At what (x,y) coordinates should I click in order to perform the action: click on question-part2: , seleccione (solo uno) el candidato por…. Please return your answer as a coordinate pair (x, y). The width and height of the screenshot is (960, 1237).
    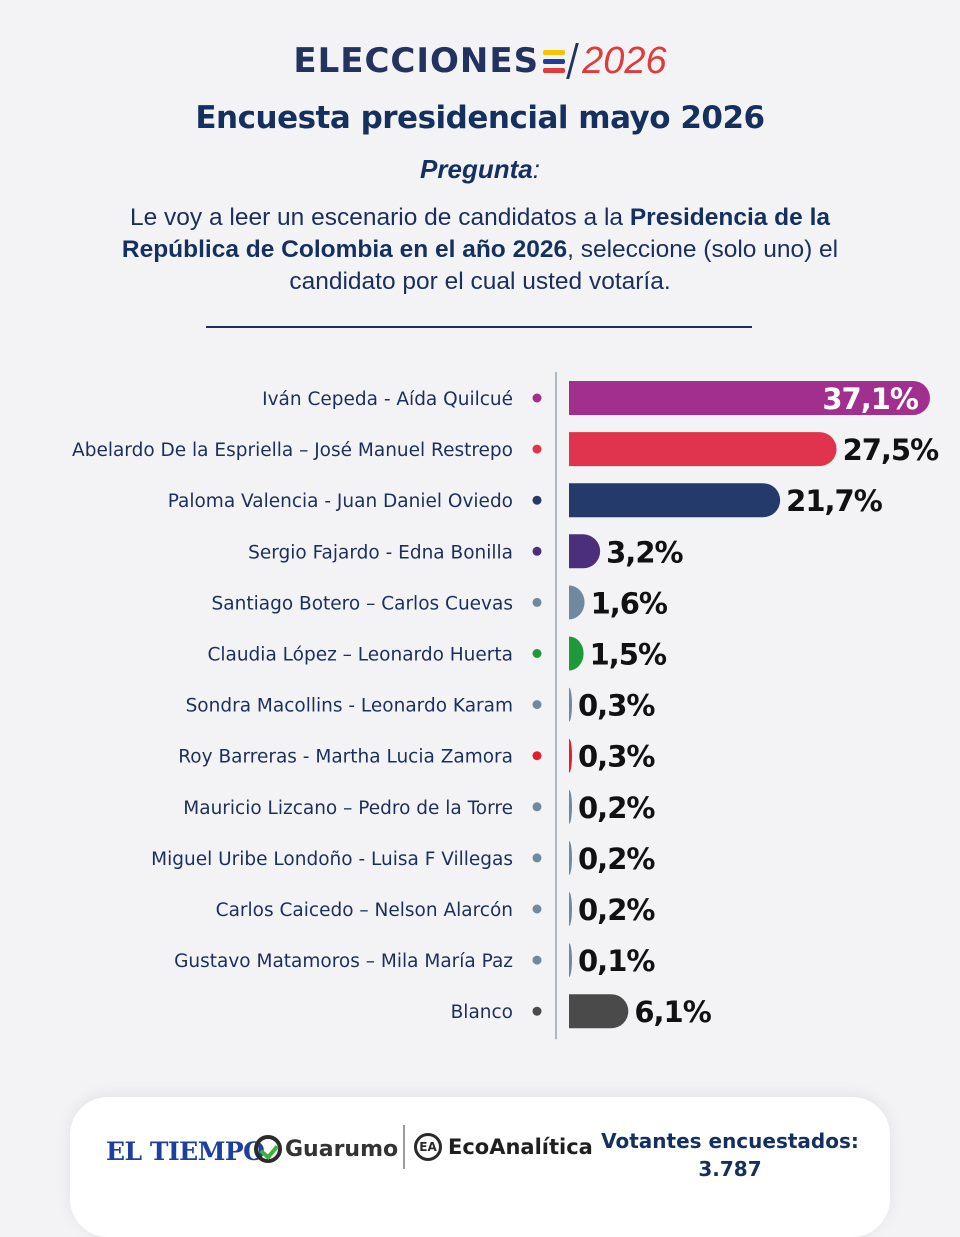
    Looking at the image, I should click on (564, 265).